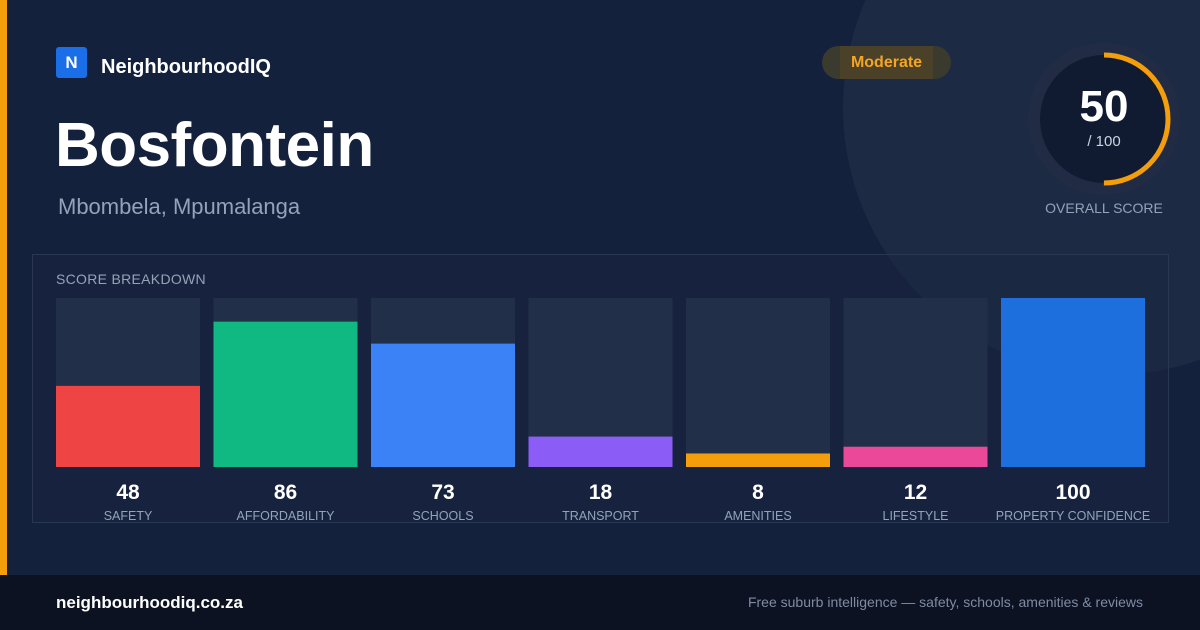 The image size is (1200, 630). I want to click on value-label-property-confidence: 100, so click(1072, 492).